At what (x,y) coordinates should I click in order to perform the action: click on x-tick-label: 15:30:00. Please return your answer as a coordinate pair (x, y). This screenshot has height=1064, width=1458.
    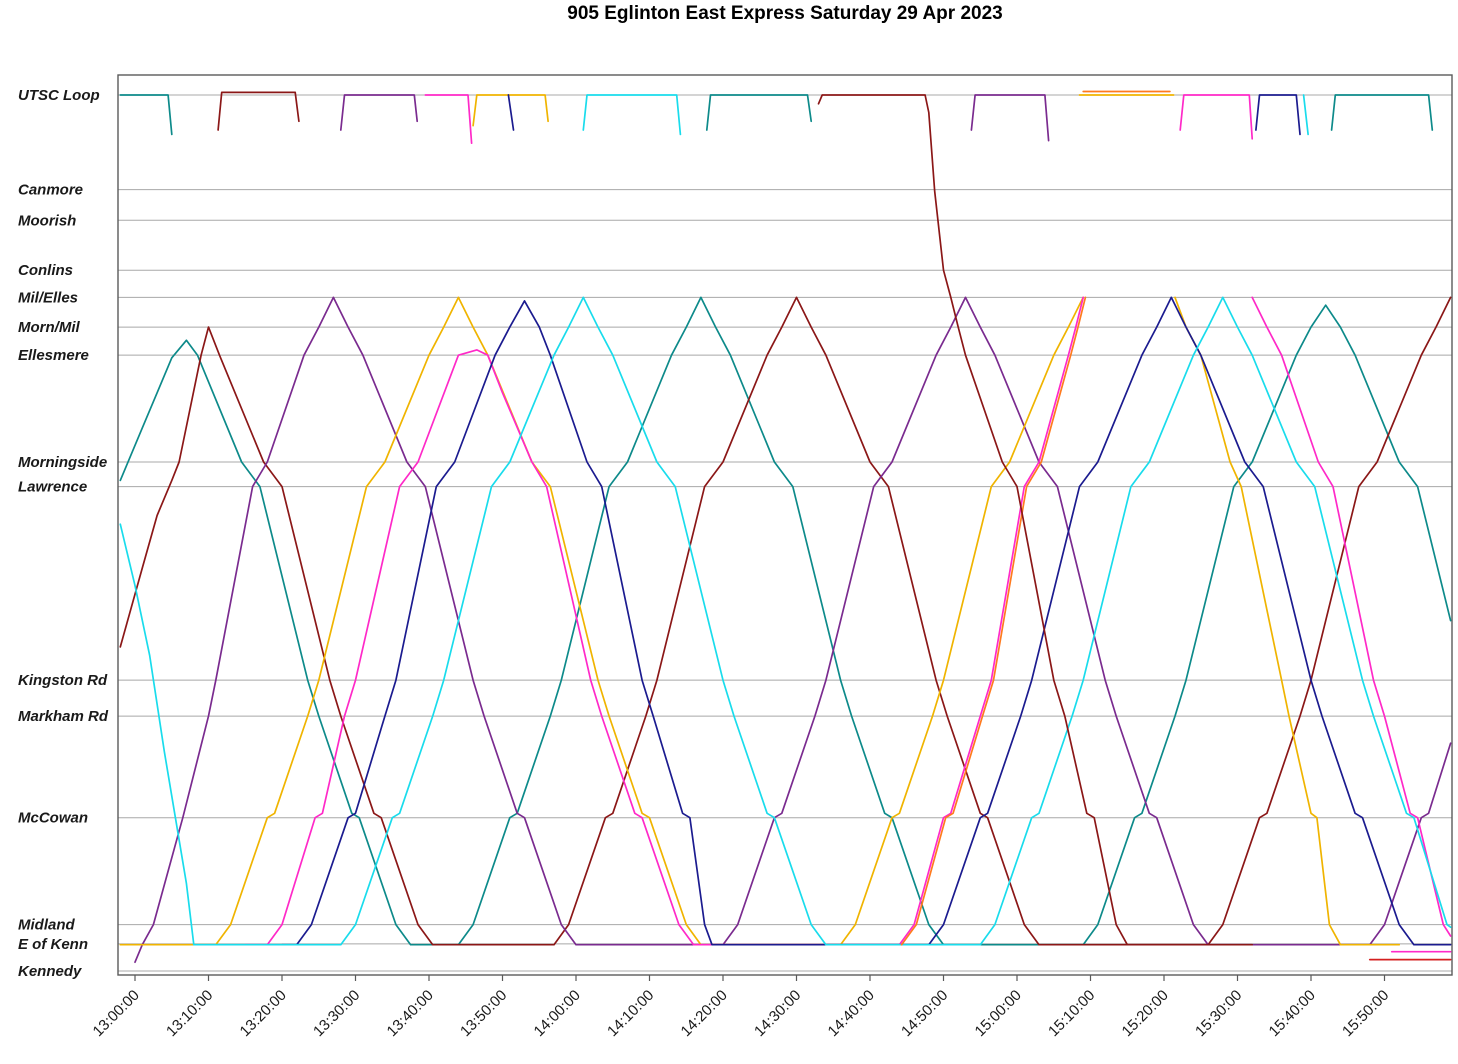
    Looking at the image, I should click on (1218, 1013).